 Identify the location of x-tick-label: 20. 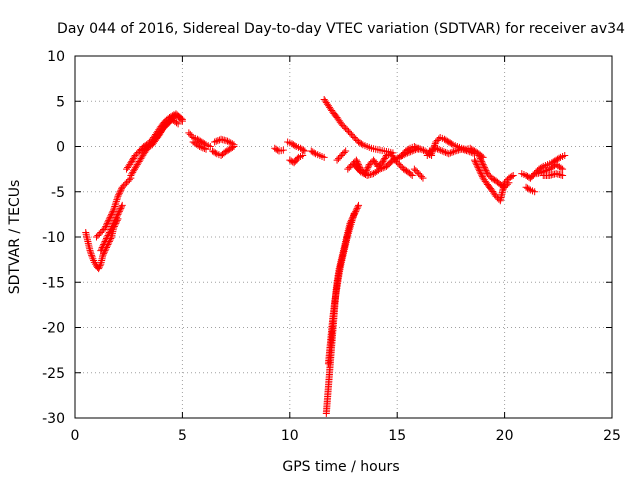
(505, 436).